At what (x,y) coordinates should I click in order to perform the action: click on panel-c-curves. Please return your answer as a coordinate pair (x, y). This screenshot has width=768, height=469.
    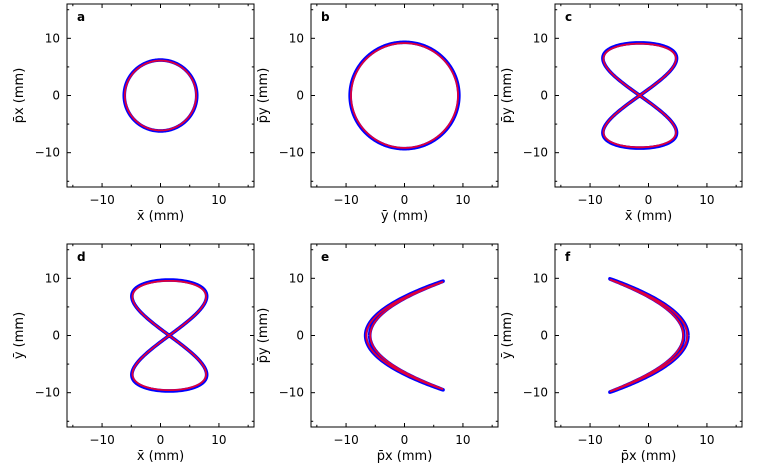
    Looking at the image, I should click on (640, 95).